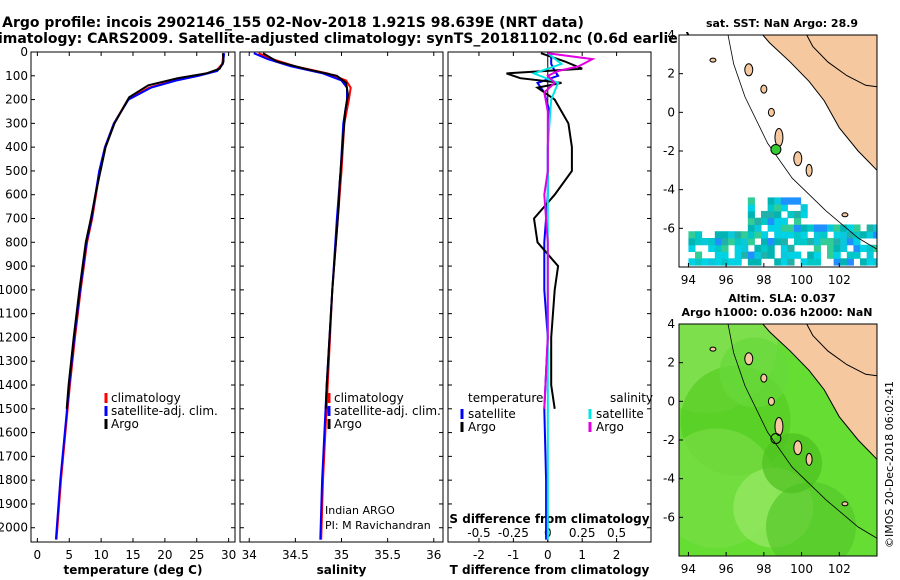 This screenshot has width=900, height=580. Describe the element at coordinates (478, 533) in the screenshot. I see `salinity-diff-tick-label: -0.5` at that location.